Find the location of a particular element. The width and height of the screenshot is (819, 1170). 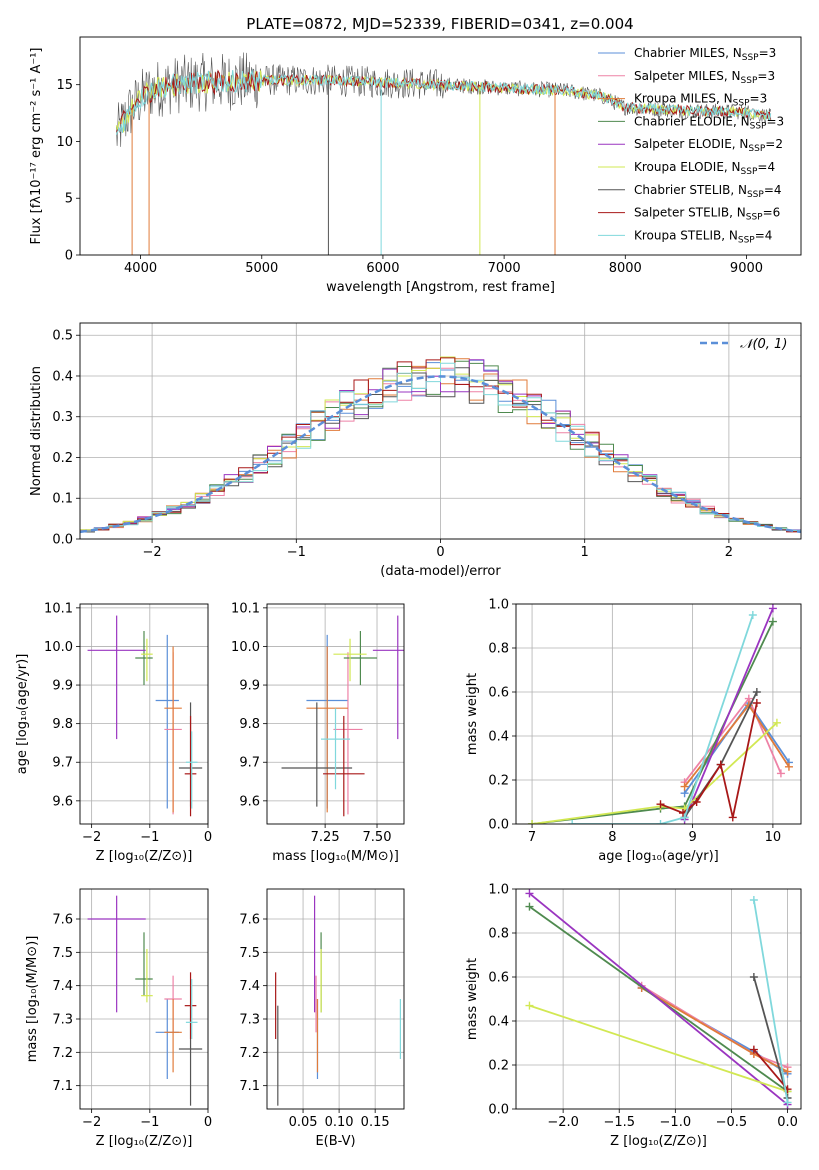

y-tick-label: 10.1 is located at coordinates (58, 608).